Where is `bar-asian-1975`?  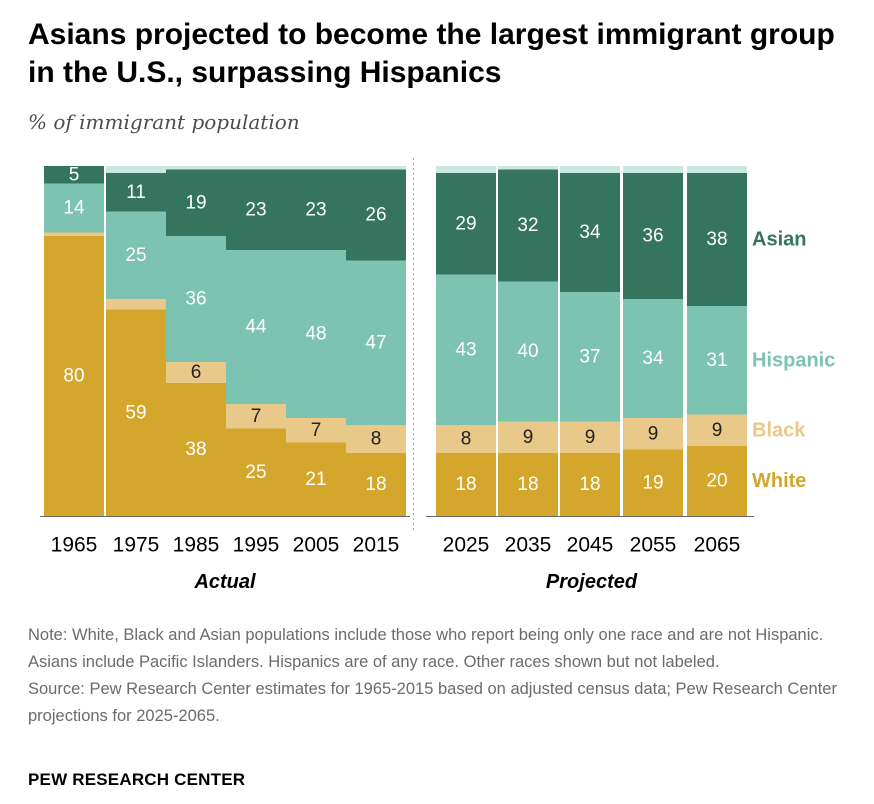 bar-asian-1975 is located at coordinates (136, 192).